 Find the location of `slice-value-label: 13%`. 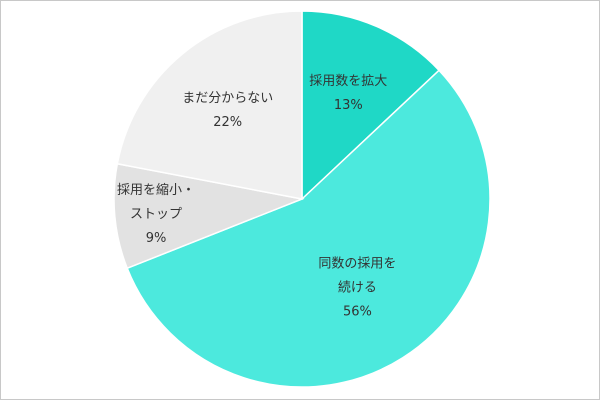

slice-value-label: 13% is located at coordinates (348, 105).